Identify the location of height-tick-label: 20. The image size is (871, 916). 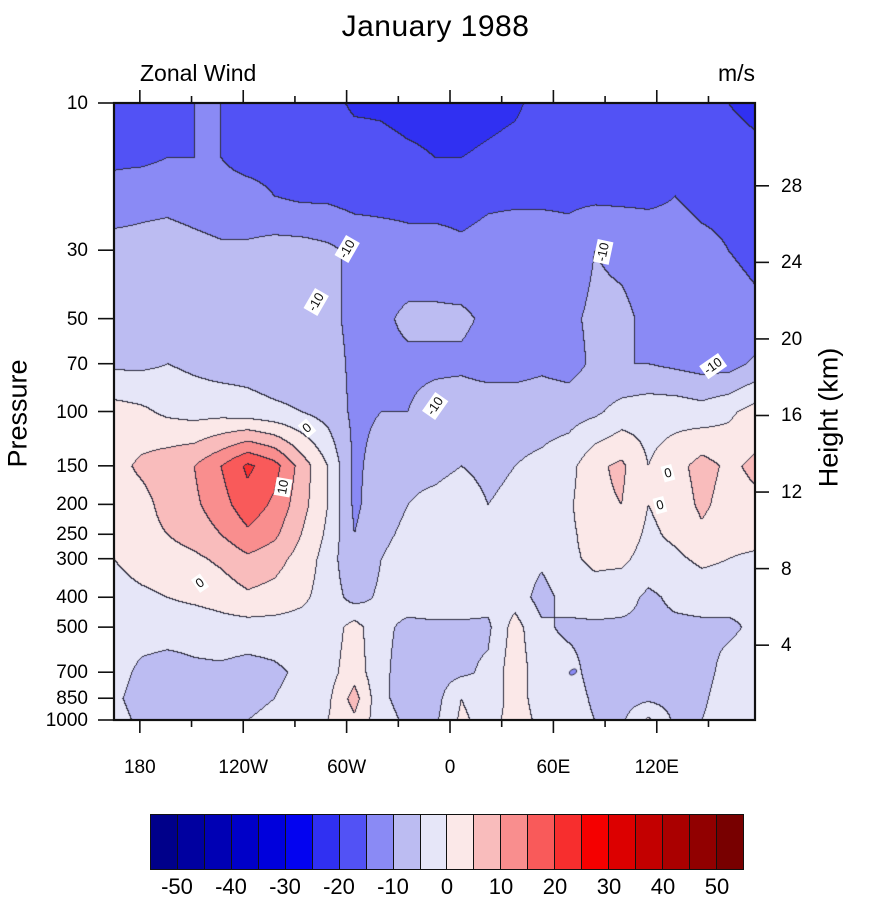
(792, 339).